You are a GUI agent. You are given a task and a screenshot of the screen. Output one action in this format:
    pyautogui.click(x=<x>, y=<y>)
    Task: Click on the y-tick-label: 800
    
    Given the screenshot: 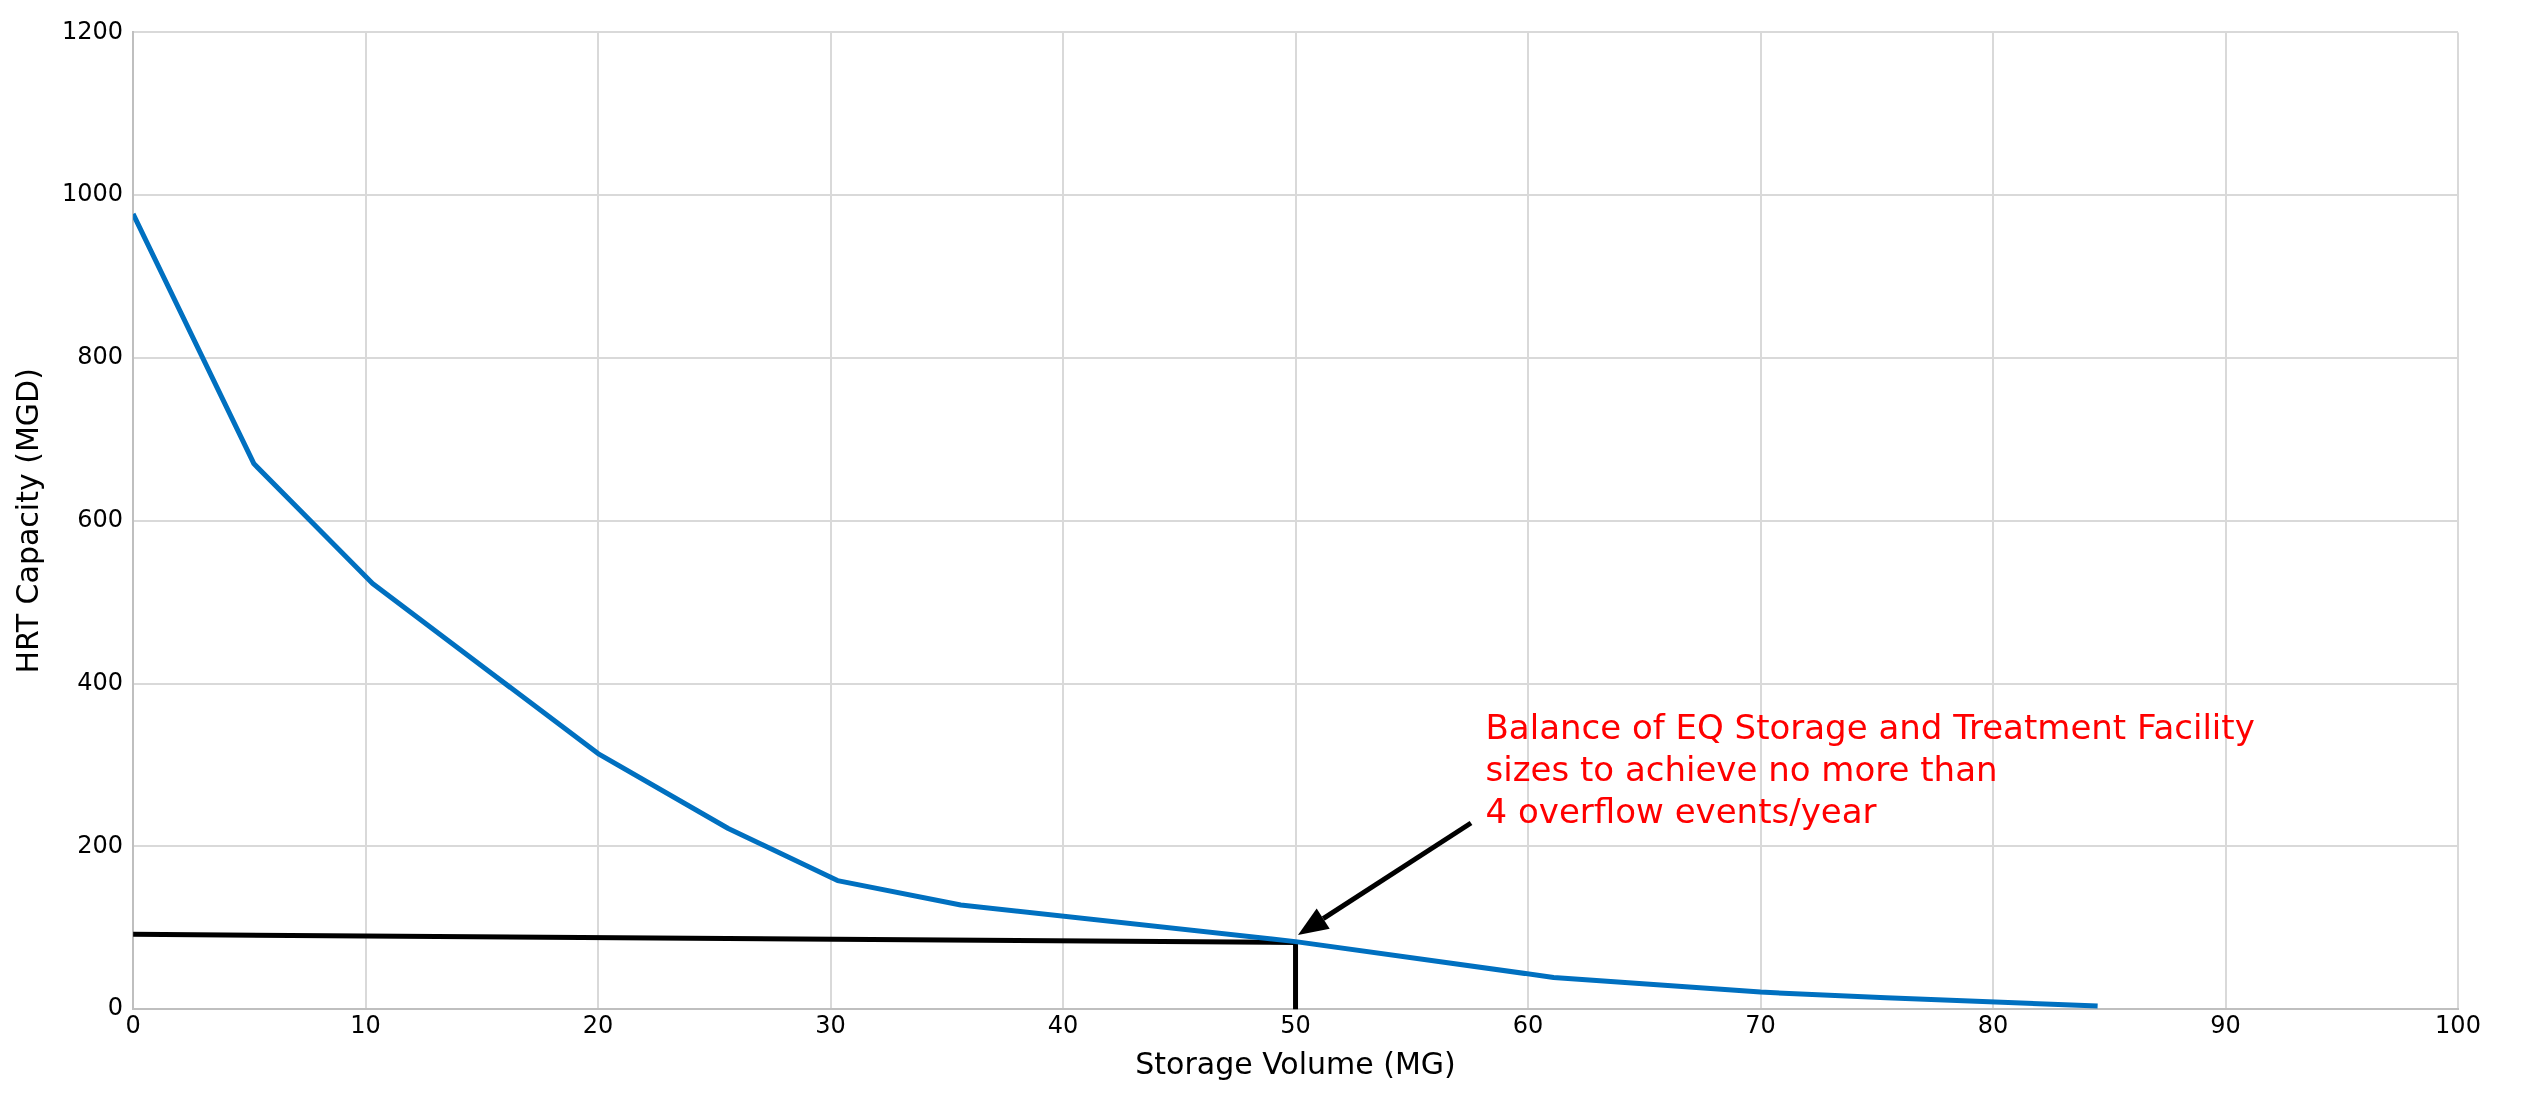 What is the action you would take?
    pyautogui.click(x=100, y=356)
    